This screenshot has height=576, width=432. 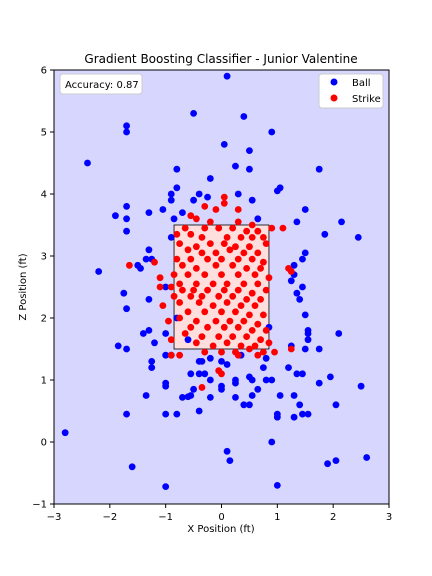 I want to click on x-axis: −3 −2 −1 0 1 2 3, so click(x=219, y=513).